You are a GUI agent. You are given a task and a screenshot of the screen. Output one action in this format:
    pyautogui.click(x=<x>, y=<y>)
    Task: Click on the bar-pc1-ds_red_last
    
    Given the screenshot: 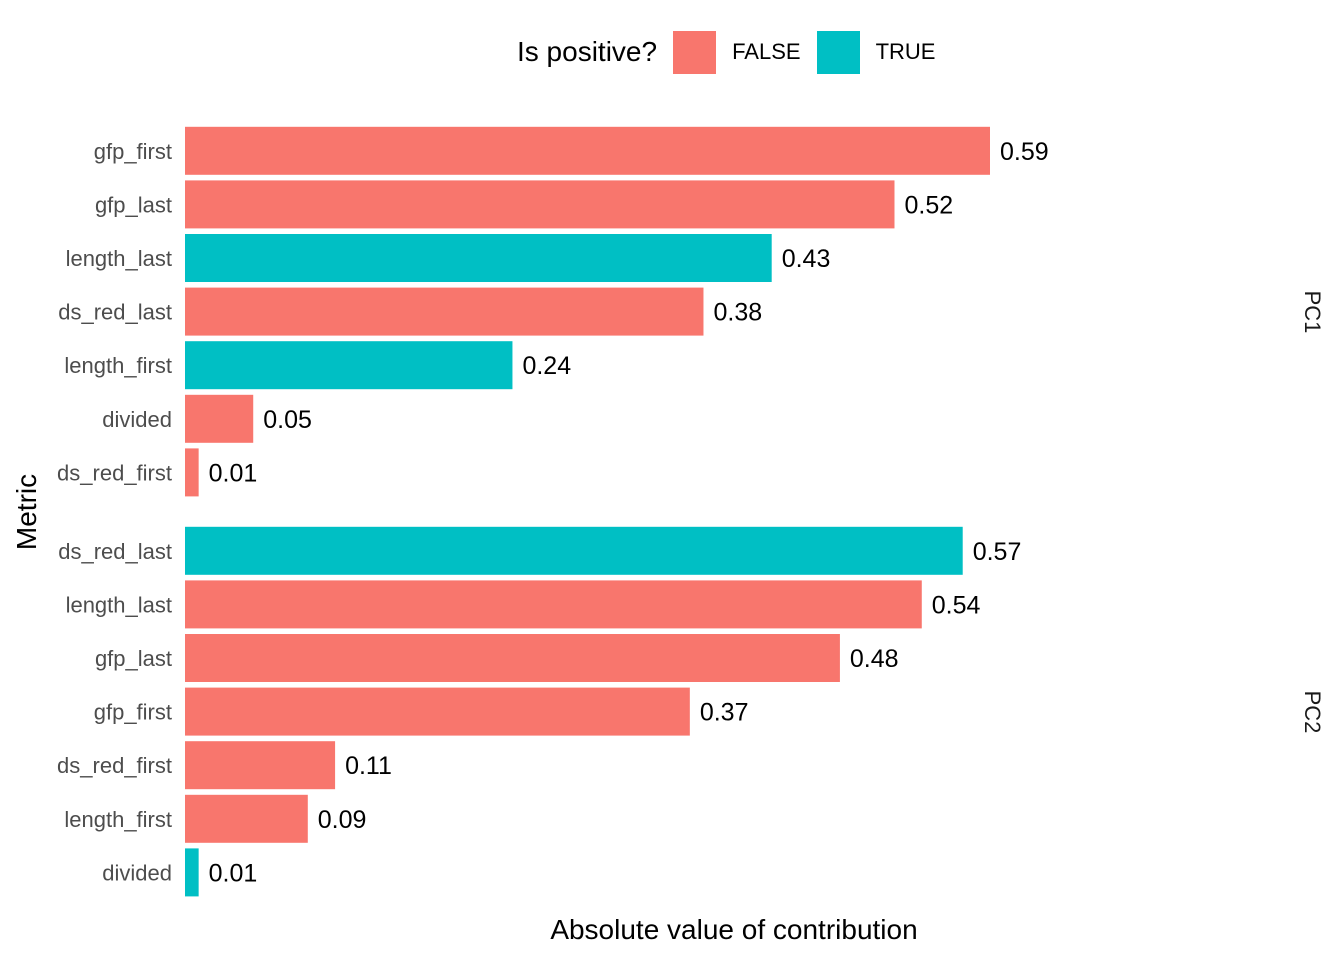 What is the action you would take?
    pyautogui.click(x=444, y=311)
    